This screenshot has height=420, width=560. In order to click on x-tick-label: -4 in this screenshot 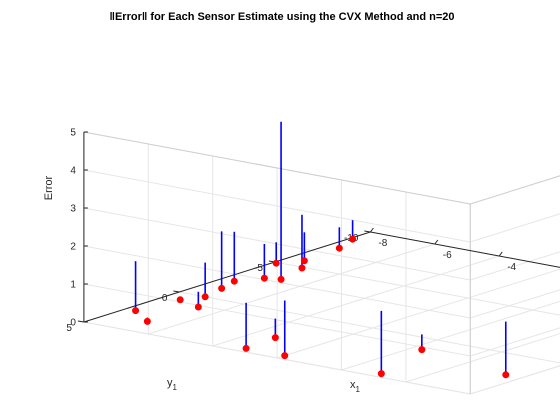, I will do `click(511, 267)`.